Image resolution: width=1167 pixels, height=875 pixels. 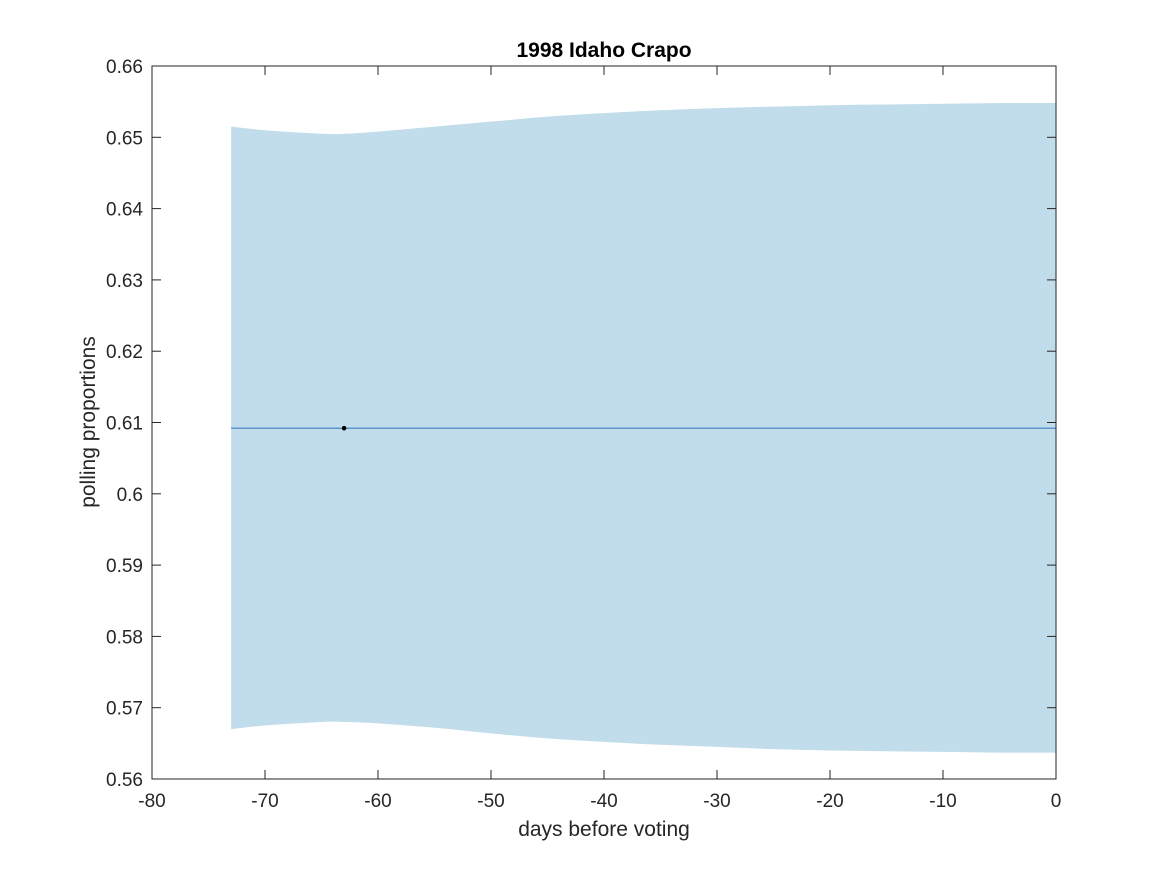 What do you see at coordinates (124, 138) in the screenshot?
I see `y-tick-label: 0.65` at bounding box center [124, 138].